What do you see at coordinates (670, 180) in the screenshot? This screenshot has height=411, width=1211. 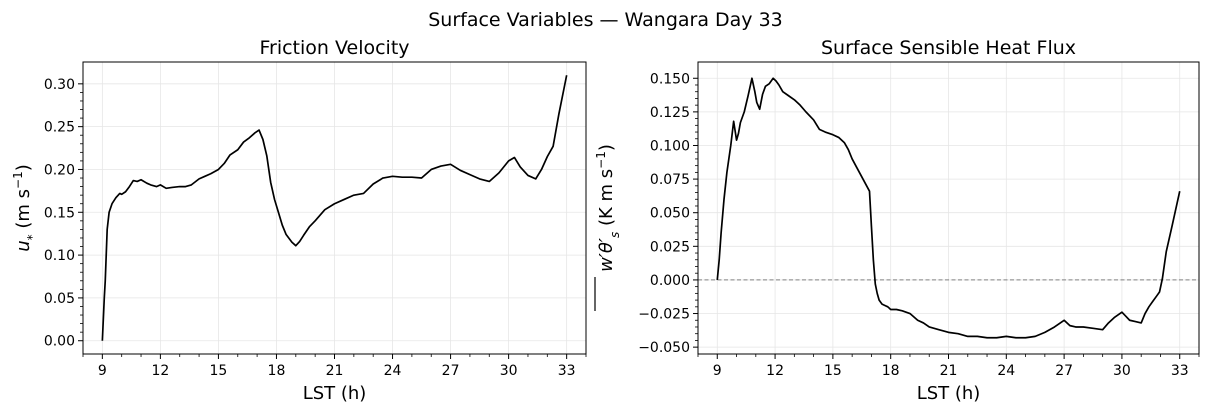 I see `y-tick-label: 0.075` at bounding box center [670, 180].